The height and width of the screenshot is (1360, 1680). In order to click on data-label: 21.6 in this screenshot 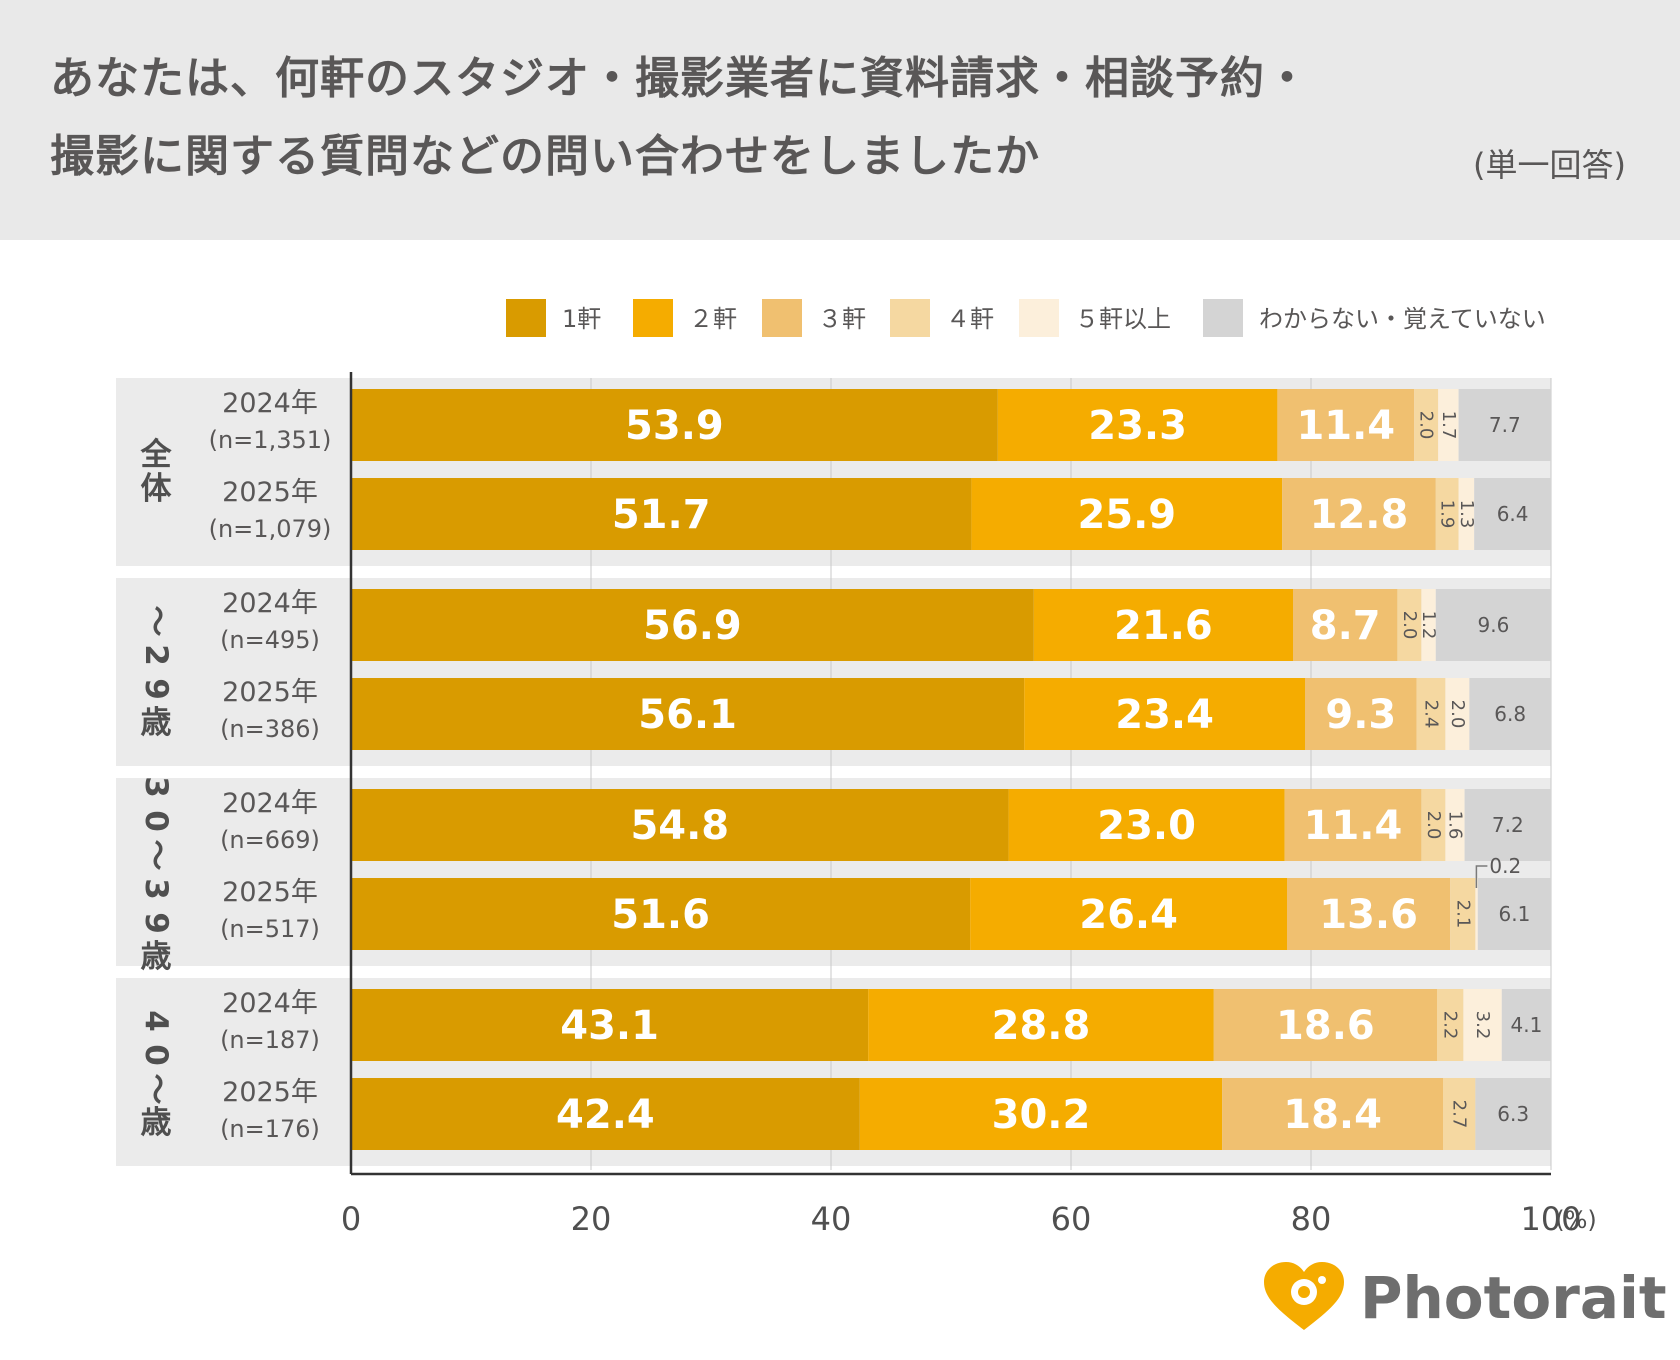, I will do `click(1163, 626)`.